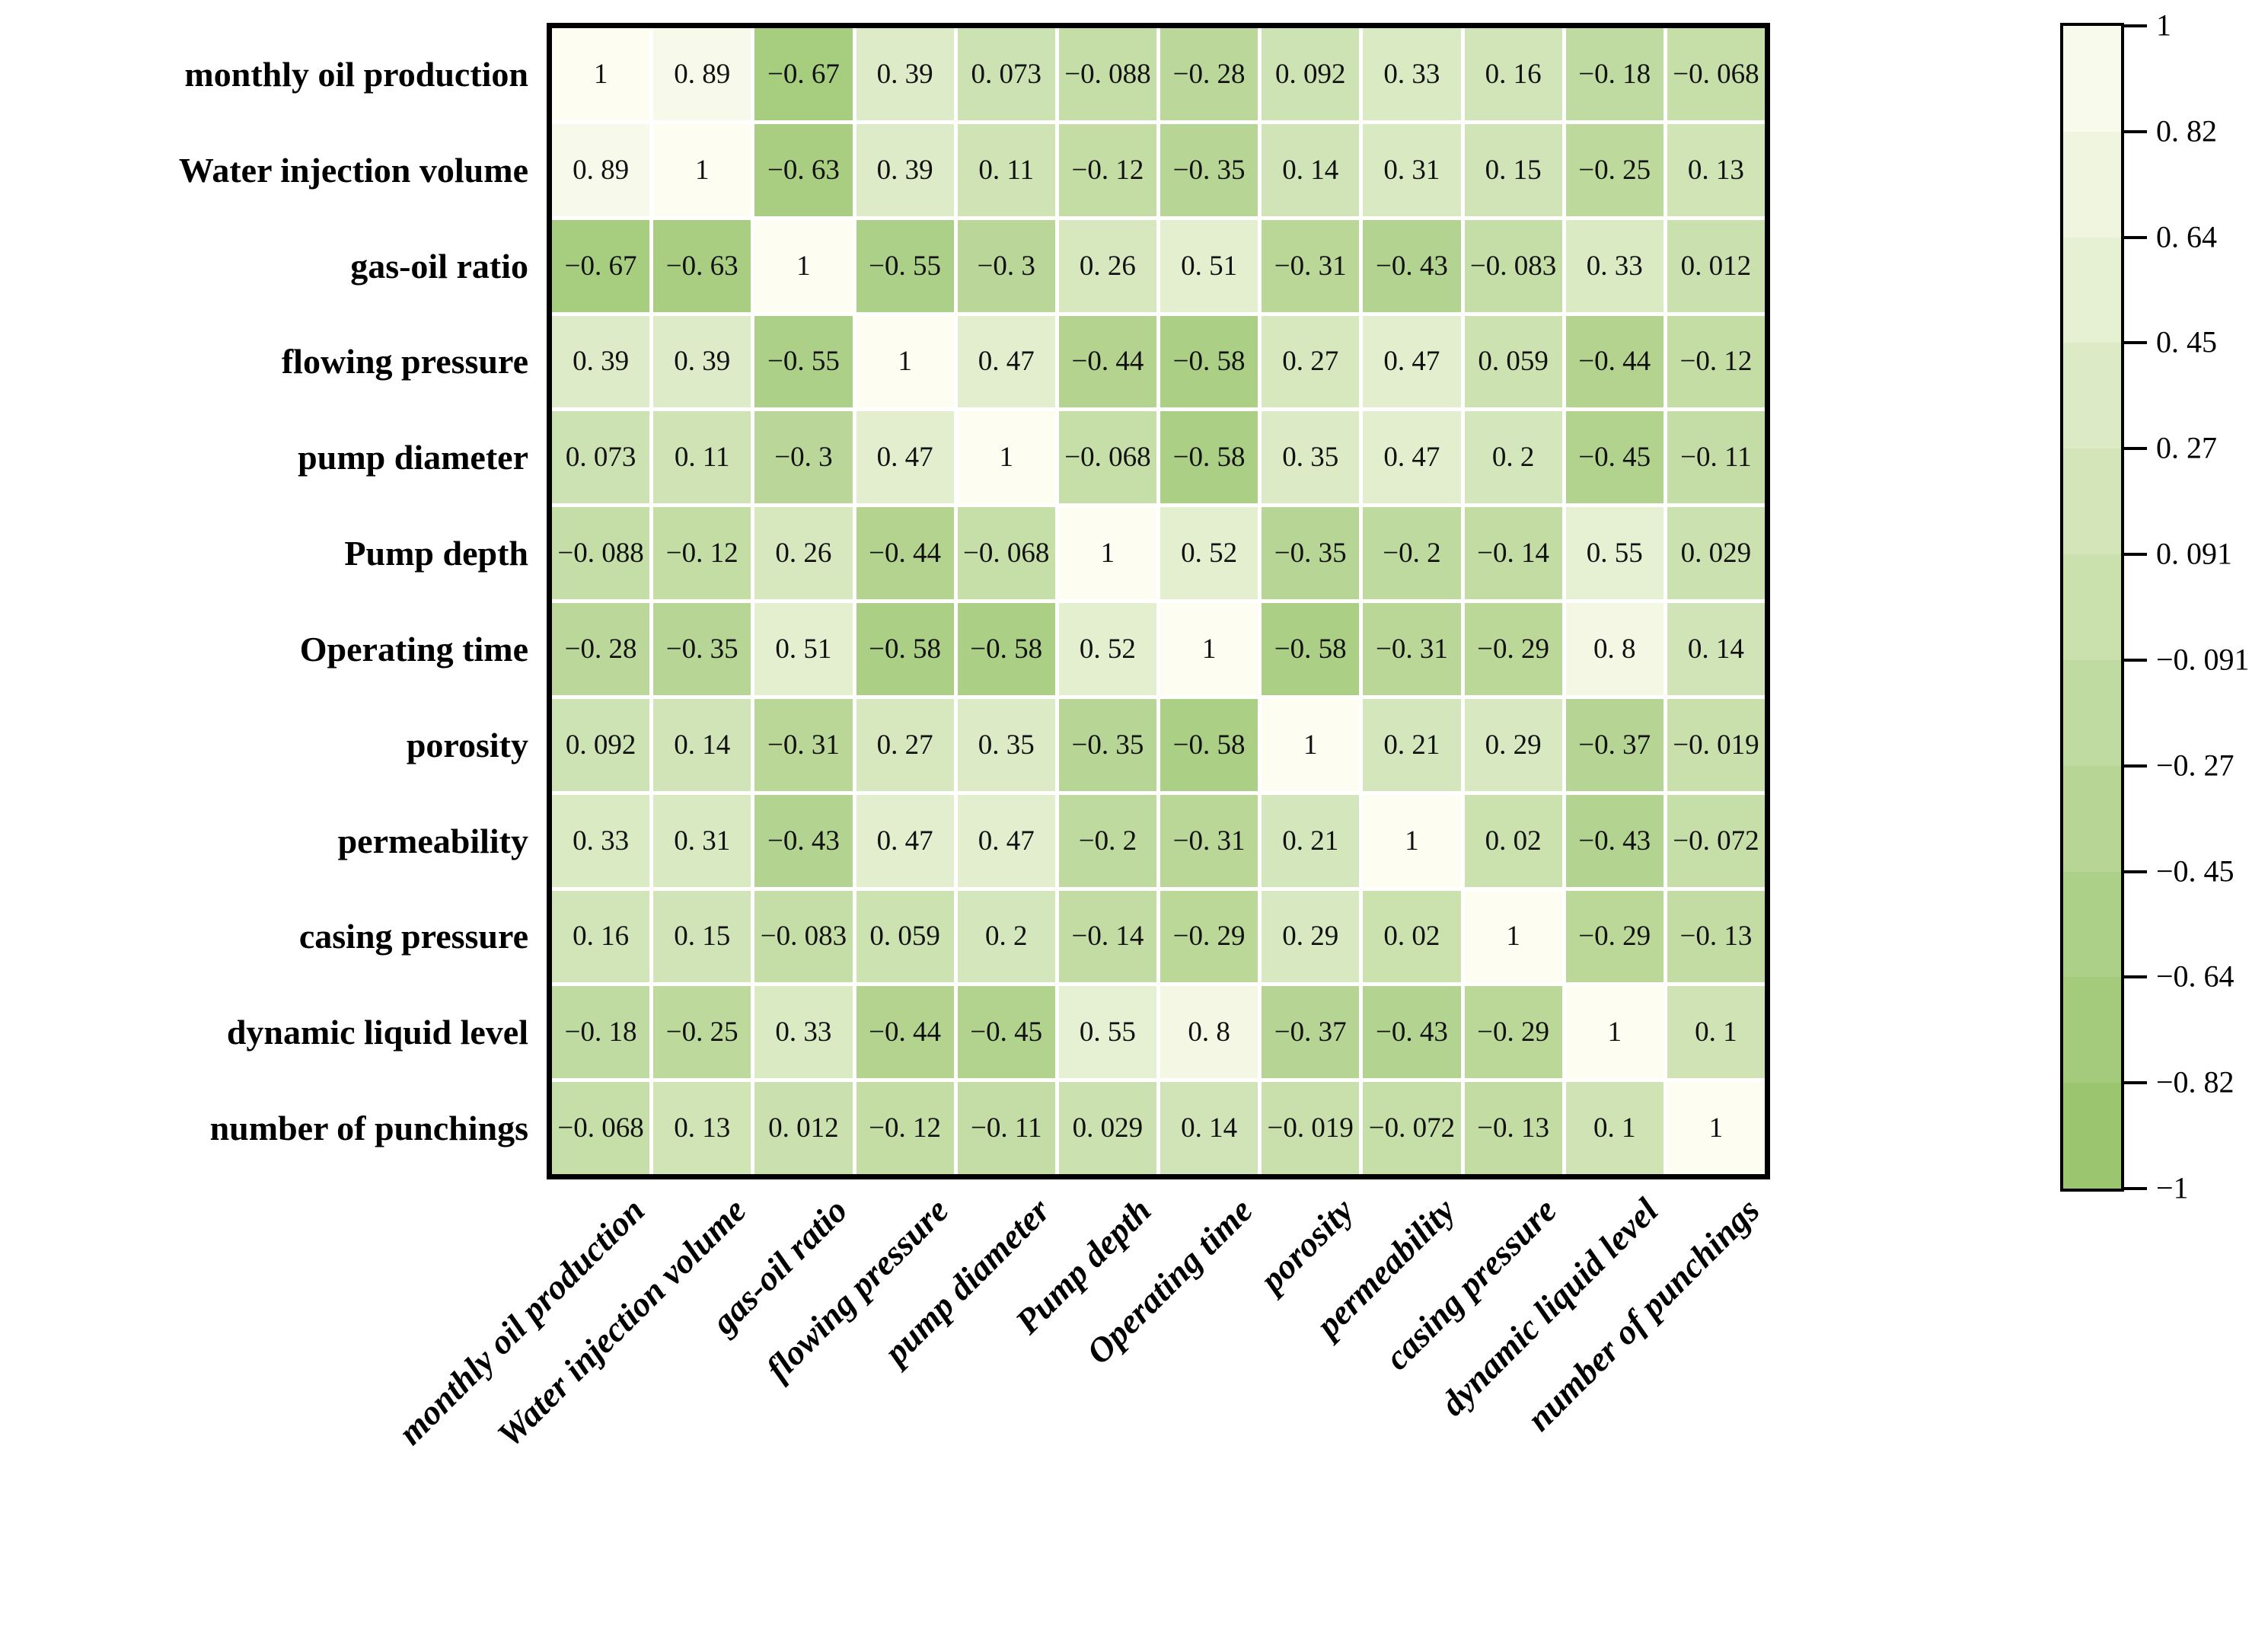 This screenshot has height=1650, width=2268. Describe the element at coordinates (1614, 361) in the screenshot. I see `heatmap-cell-flowing-pressure-x-dynamic-liquid-level: −0. 44` at that location.